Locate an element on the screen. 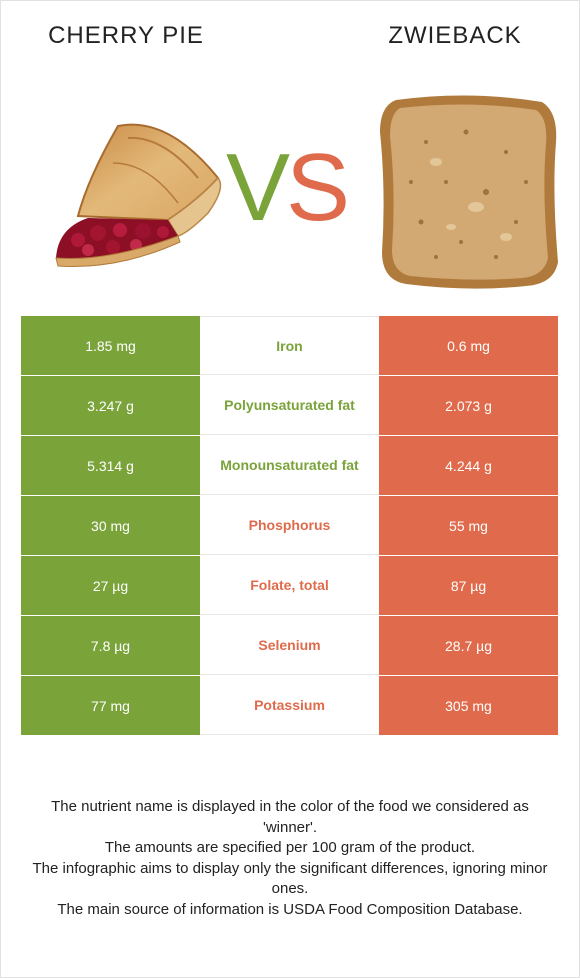 Image resolution: width=580 pixels, height=978 pixels. nutrient-name: Phosphorus is located at coordinates (289, 525).